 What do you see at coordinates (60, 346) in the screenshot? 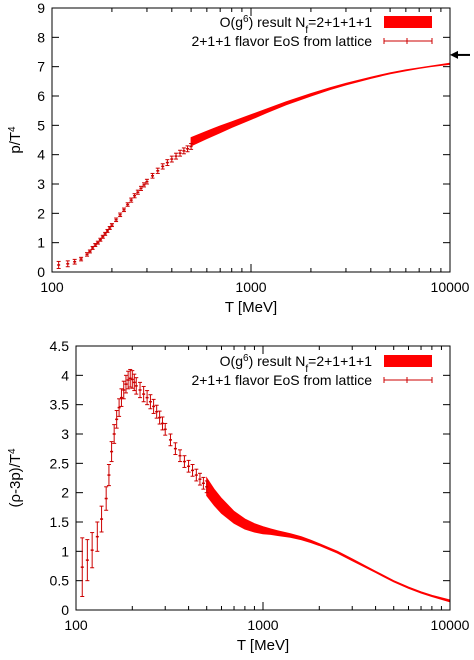
I see `y-tick-label: 4.5` at bounding box center [60, 346].